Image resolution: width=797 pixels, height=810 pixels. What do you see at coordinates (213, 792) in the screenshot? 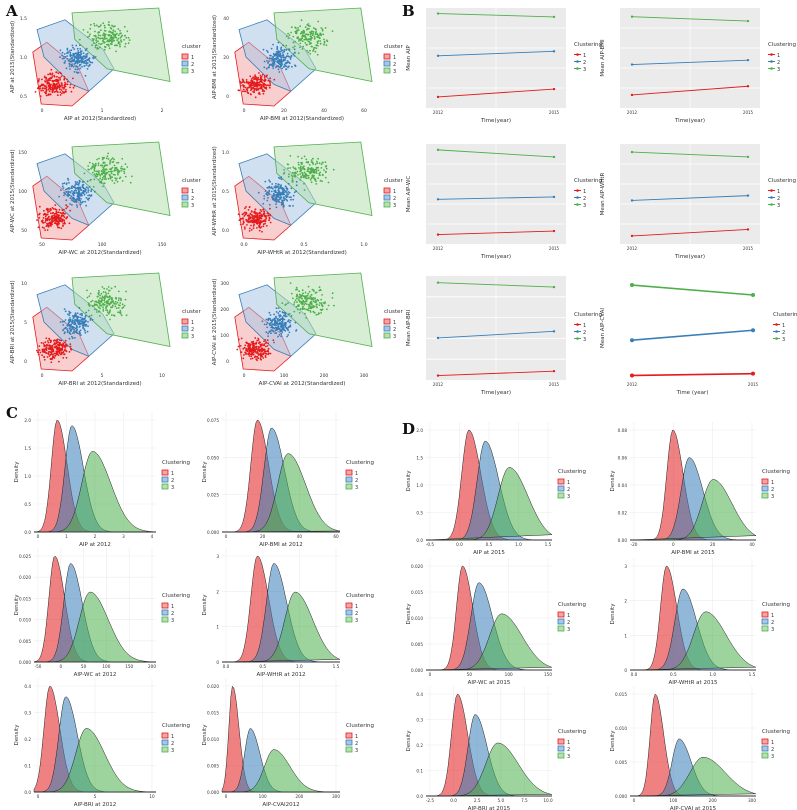
I see `y-tick-label: 0.000` at bounding box center [213, 792].